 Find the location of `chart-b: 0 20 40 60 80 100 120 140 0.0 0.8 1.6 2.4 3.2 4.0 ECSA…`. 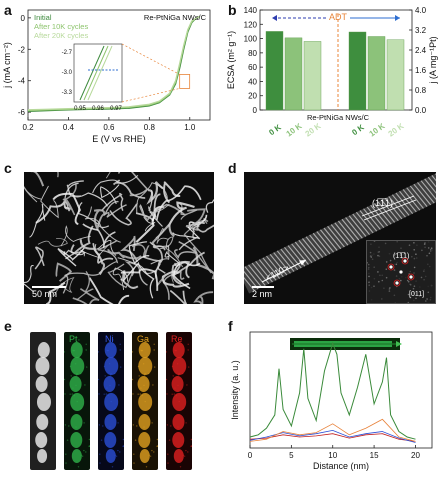

chart-b: 0 20 40 60 80 100 120 140 0.0 0.8 1.6 2.4 3.2 4.0 ECSA… is located at coordinates (332, 72).